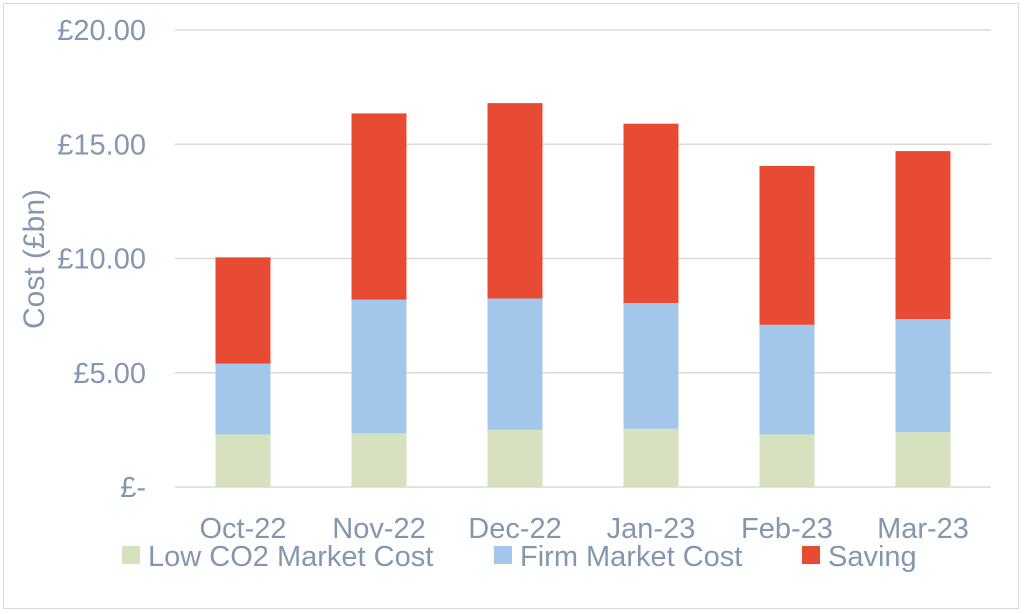 Image resolution: width=1024 pixels, height=614 pixels. Describe the element at coordinates (242, 529) in the screenshot. I see `x-tick-label: Oct-22` at that location.